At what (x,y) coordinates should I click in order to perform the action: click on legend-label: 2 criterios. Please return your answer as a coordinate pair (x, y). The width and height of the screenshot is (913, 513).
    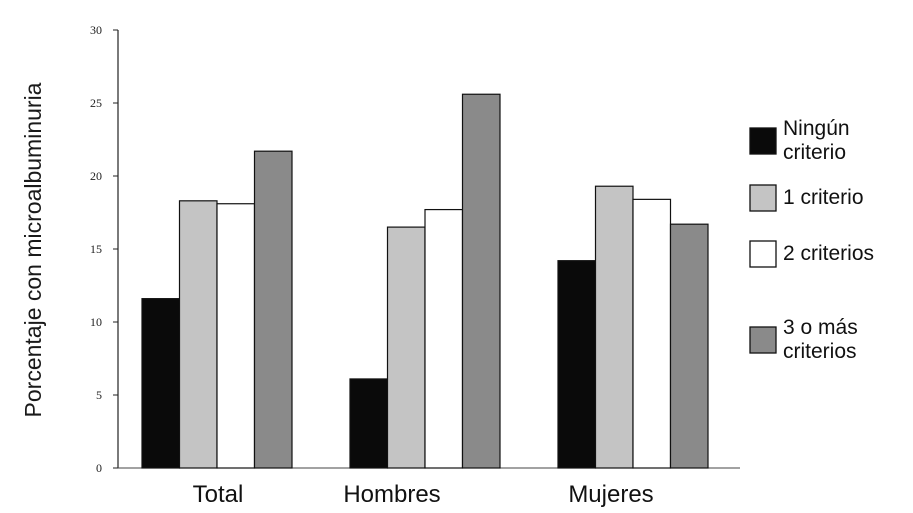
    Looking at the image, I should click on (828, 253).